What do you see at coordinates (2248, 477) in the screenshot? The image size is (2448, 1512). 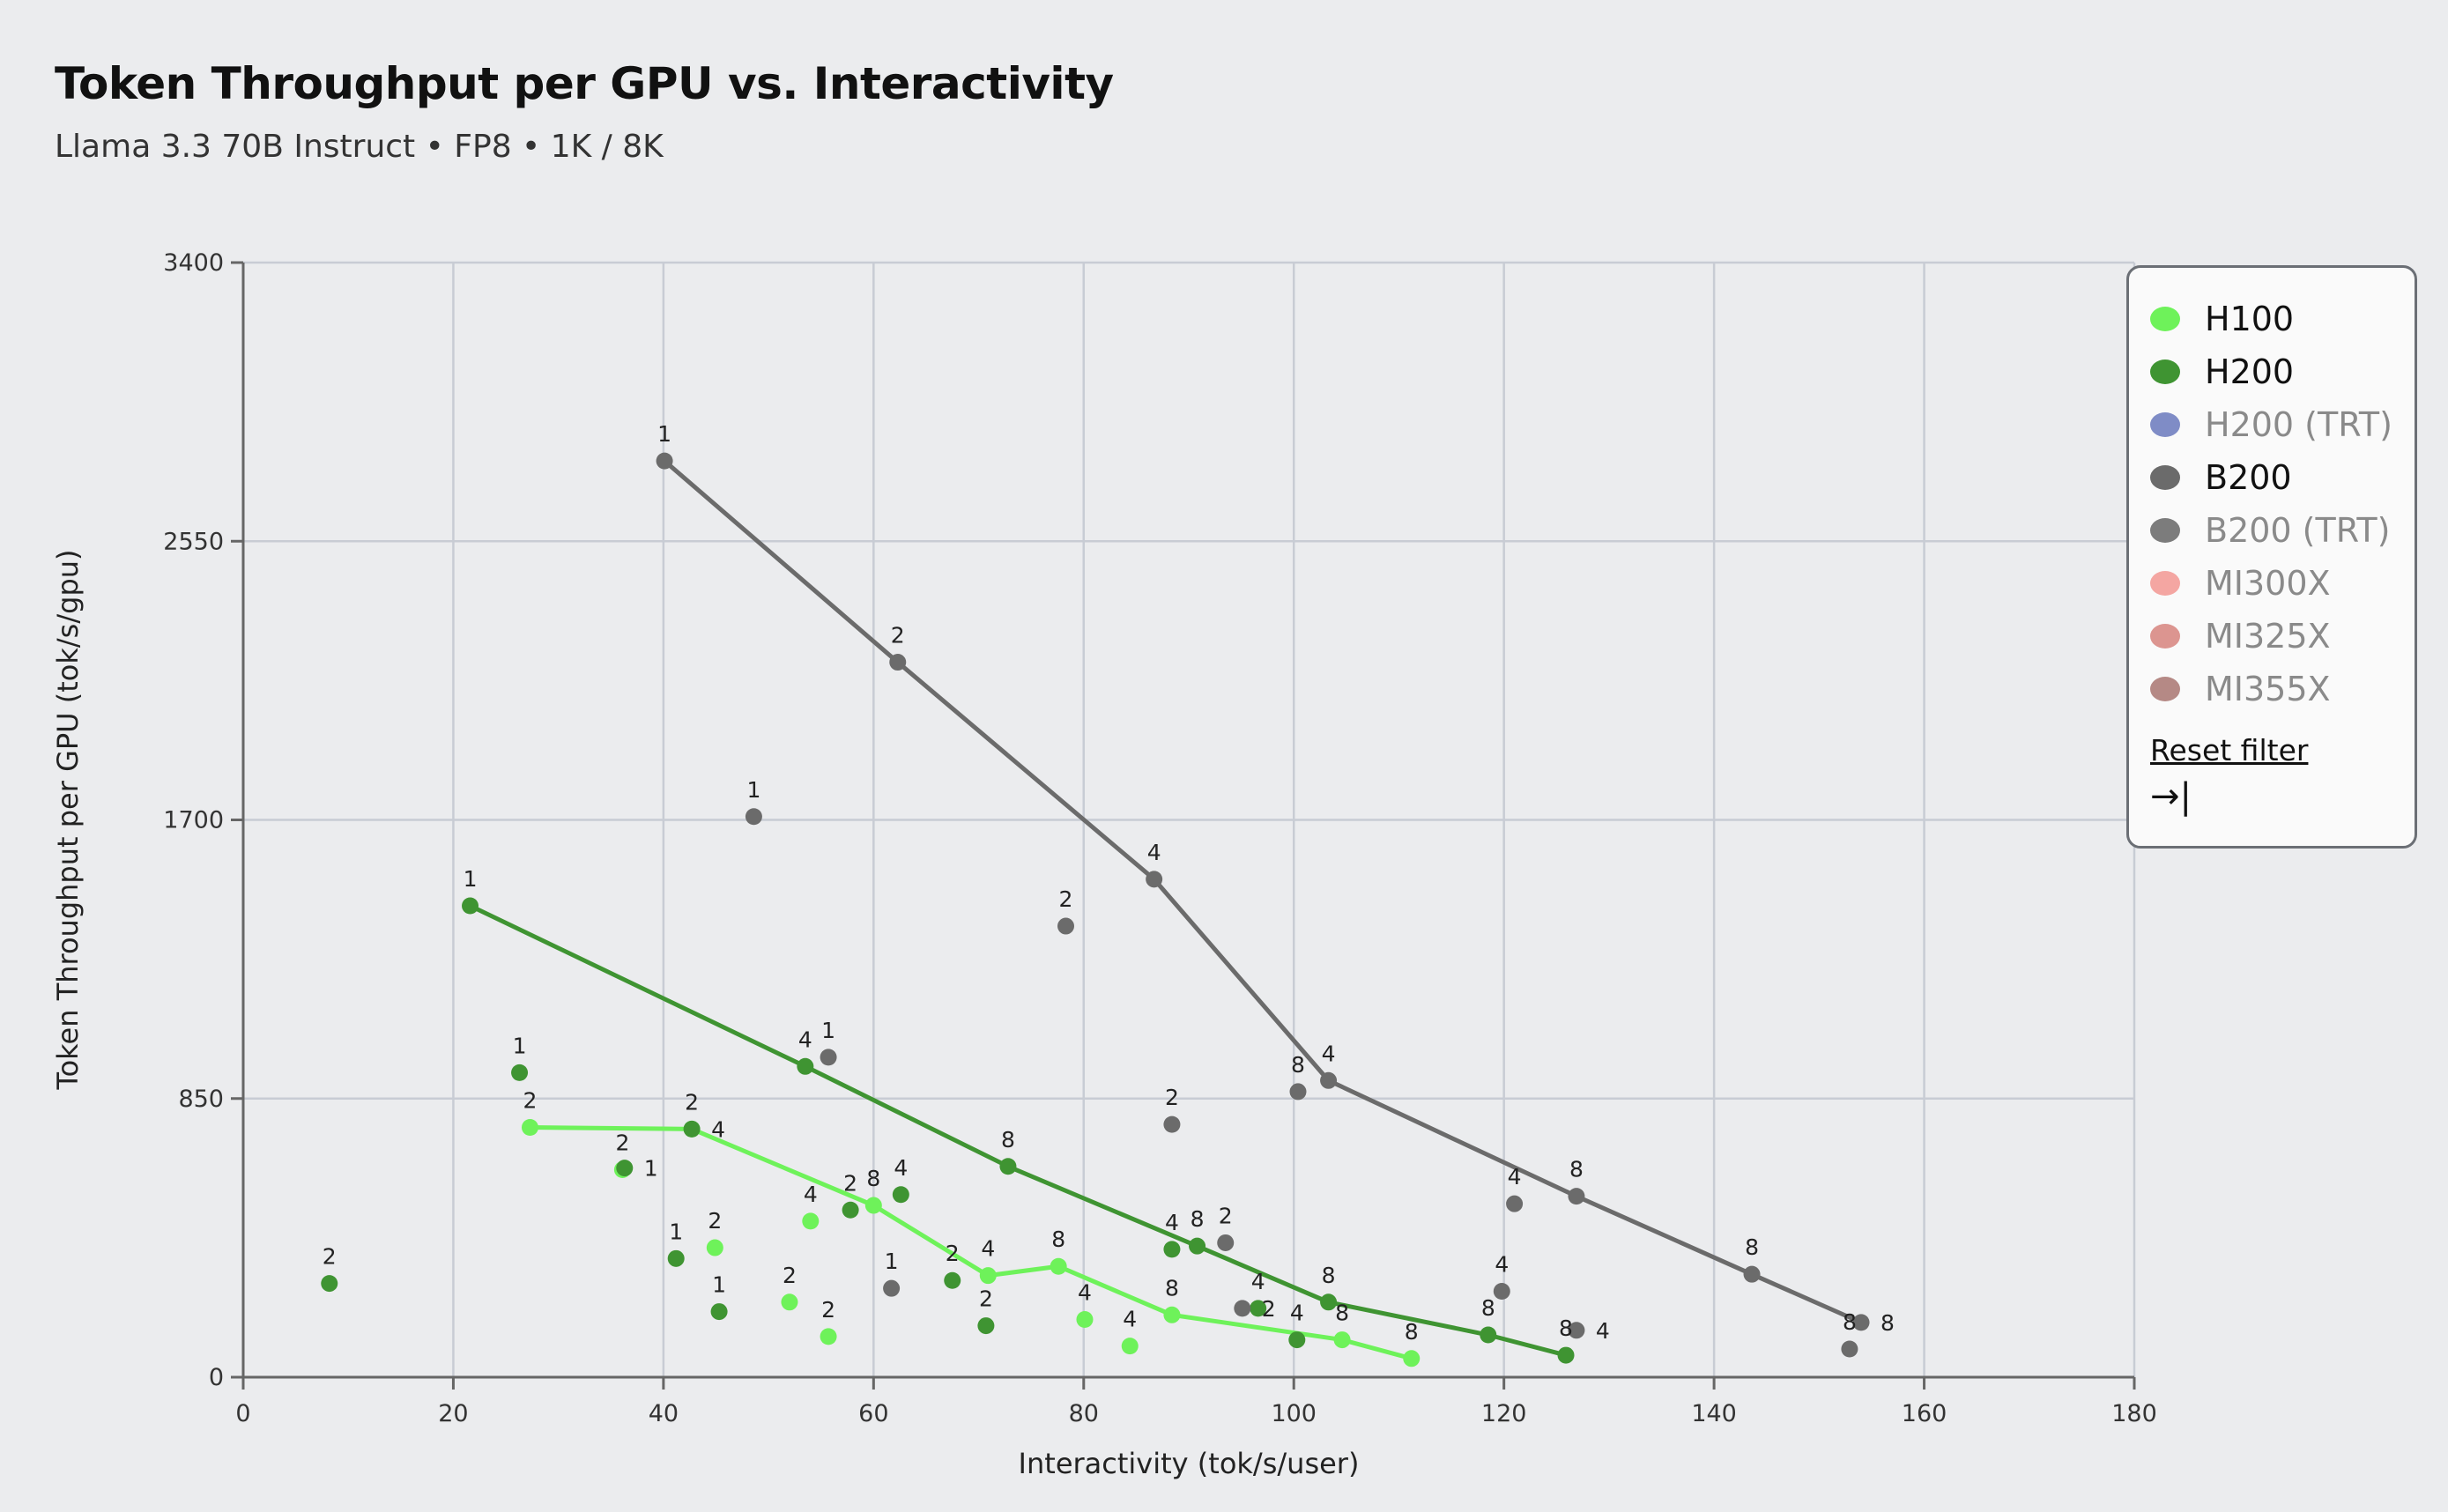 I see `legend-label: B200` at bounding box center [2248, 477].